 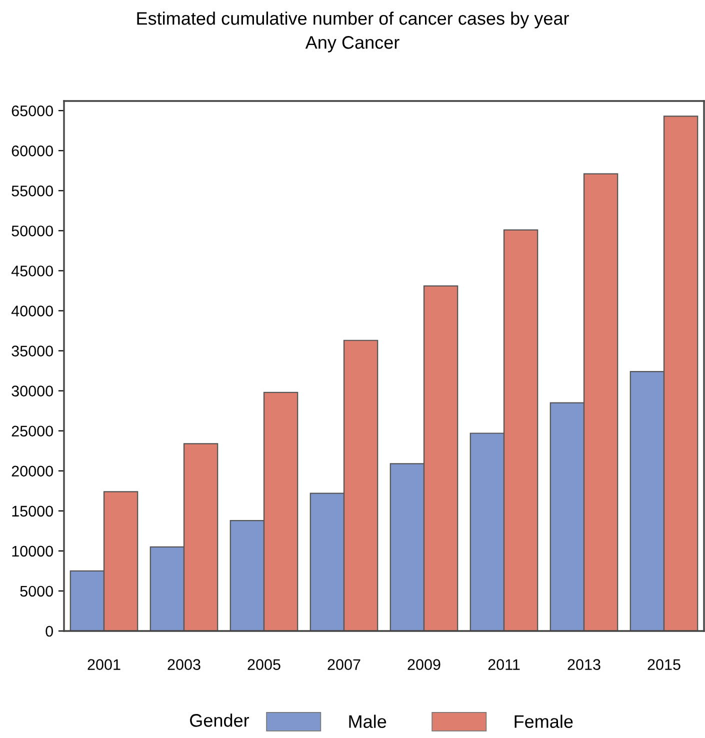 I want to click on y-tick-label: 30000, so click(x=32, y=391).